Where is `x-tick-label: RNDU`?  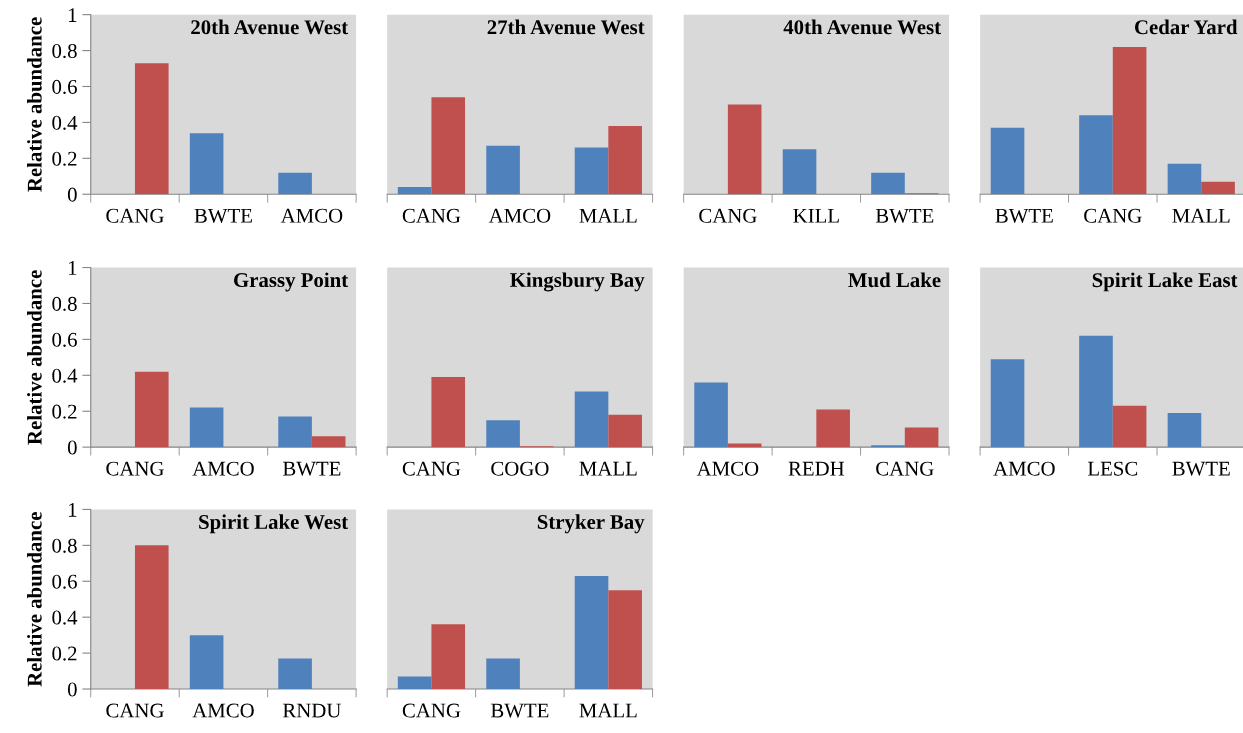 x-tick-label: RNDU is located at coordinates (311, 710).